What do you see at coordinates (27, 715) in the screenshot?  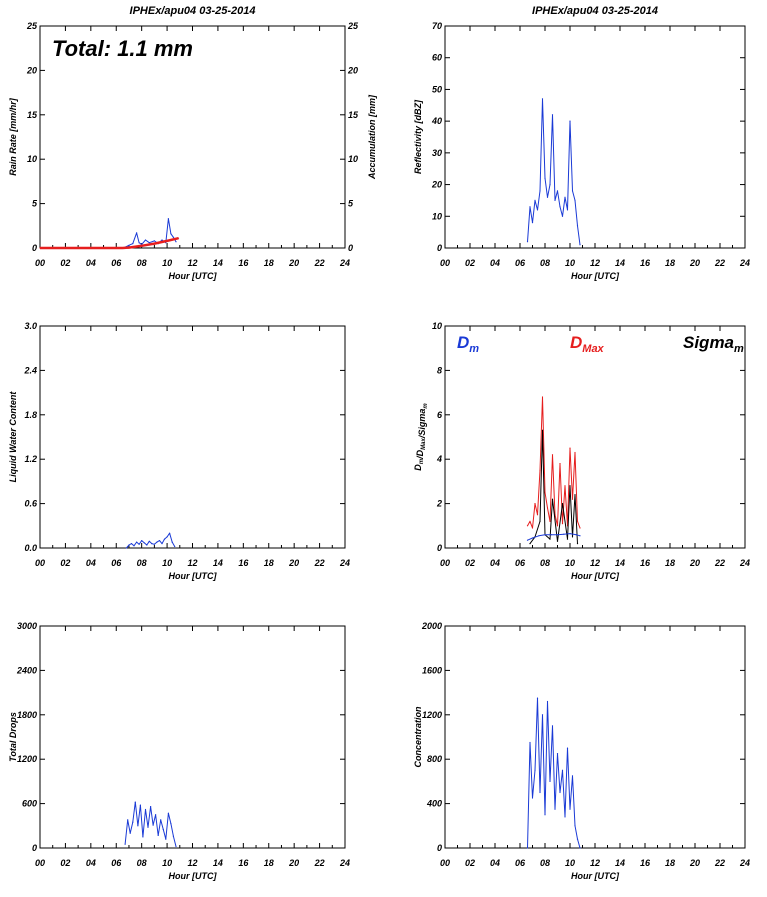 I see `y-tick-label: 1800` at bounding box center [27, 715].